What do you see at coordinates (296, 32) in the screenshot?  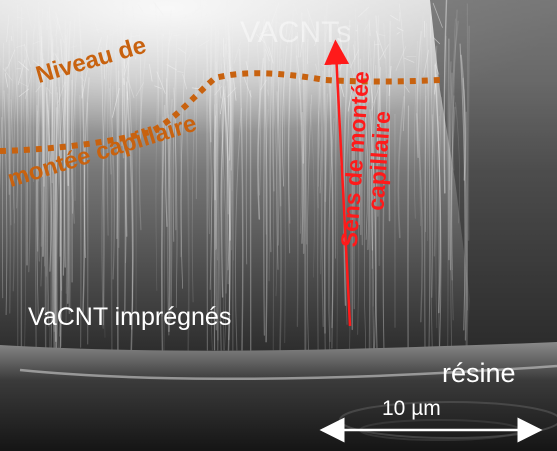 I see `faded-top-label: VACNTs` at bounding box center [296, 32].